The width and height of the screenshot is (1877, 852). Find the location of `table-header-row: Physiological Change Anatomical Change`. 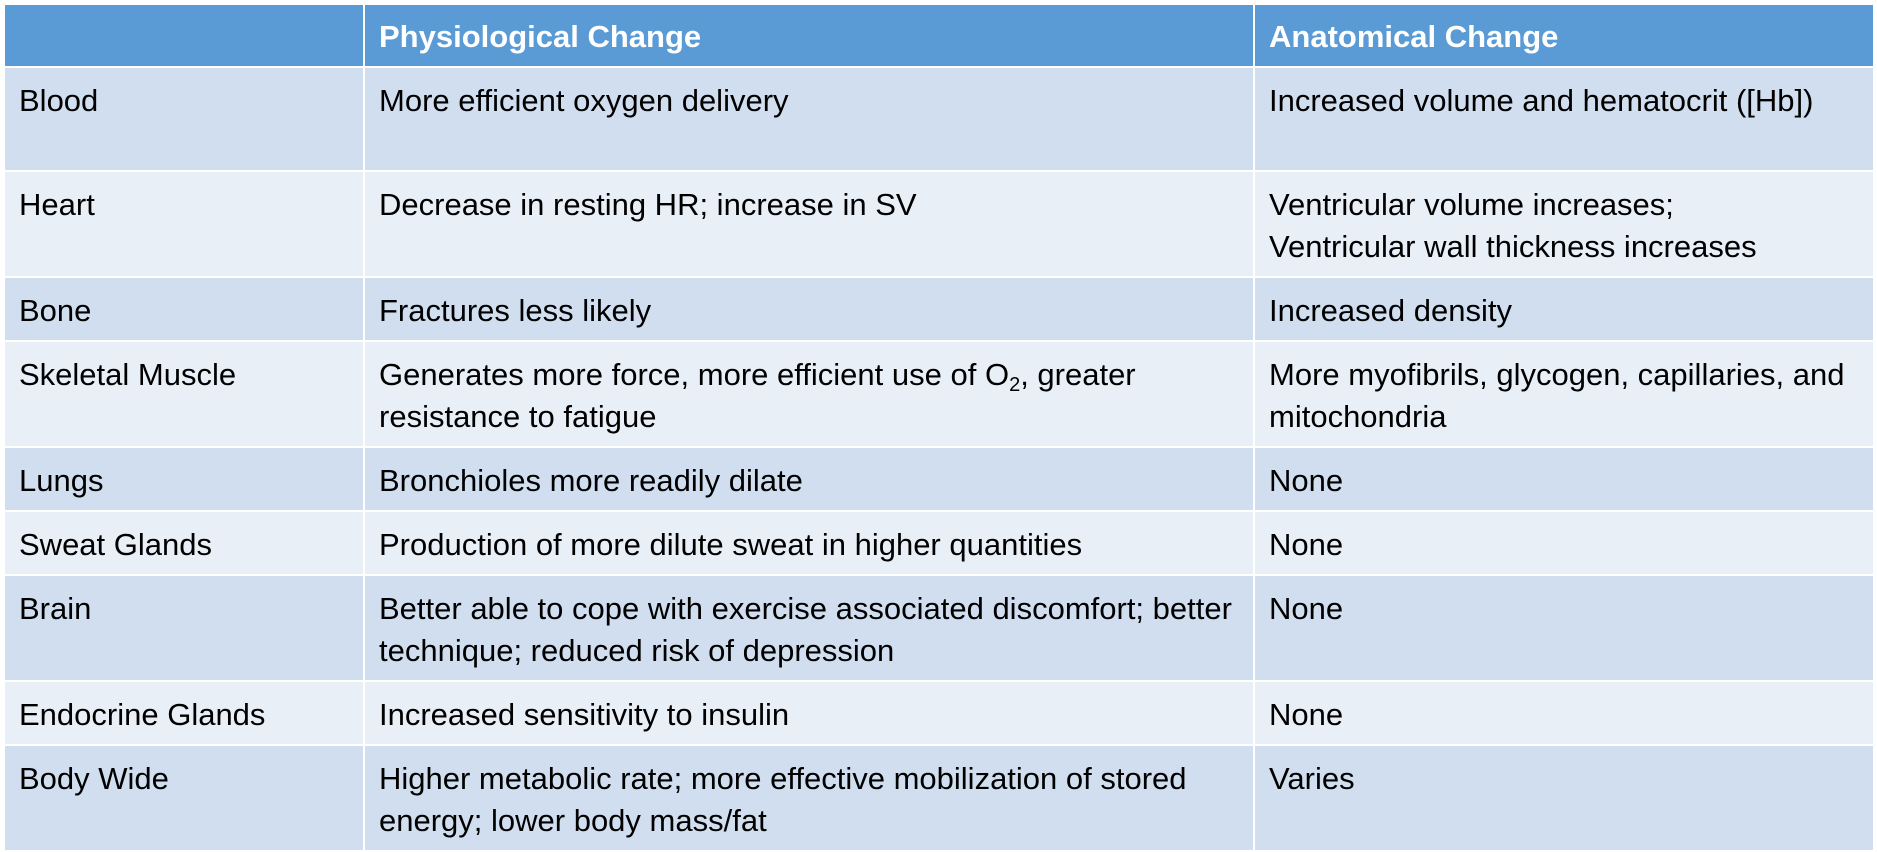

table-header-row: Physiological Change Anatomical Change is located at coordinates (939, 35).